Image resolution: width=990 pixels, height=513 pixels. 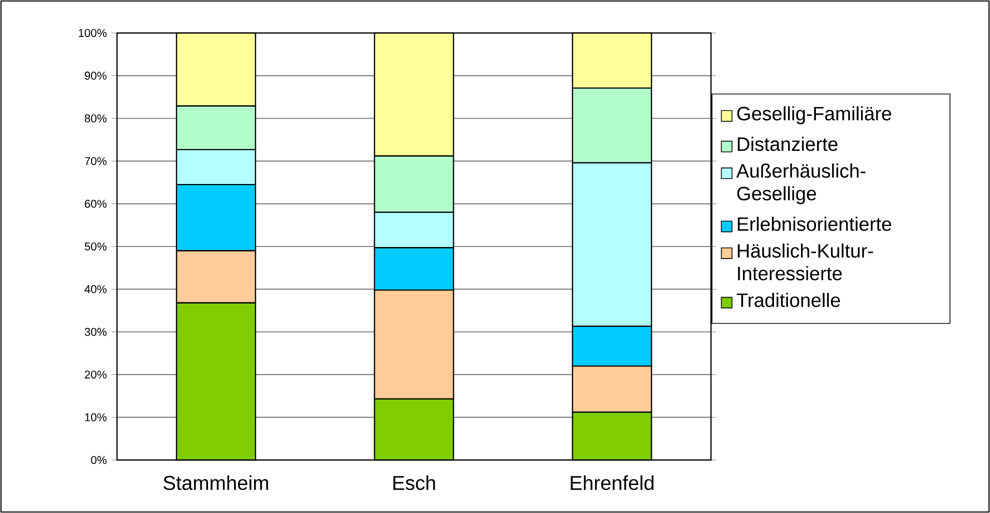 I want to click on y-tick-label: 20%, so click(x=95, y=374).